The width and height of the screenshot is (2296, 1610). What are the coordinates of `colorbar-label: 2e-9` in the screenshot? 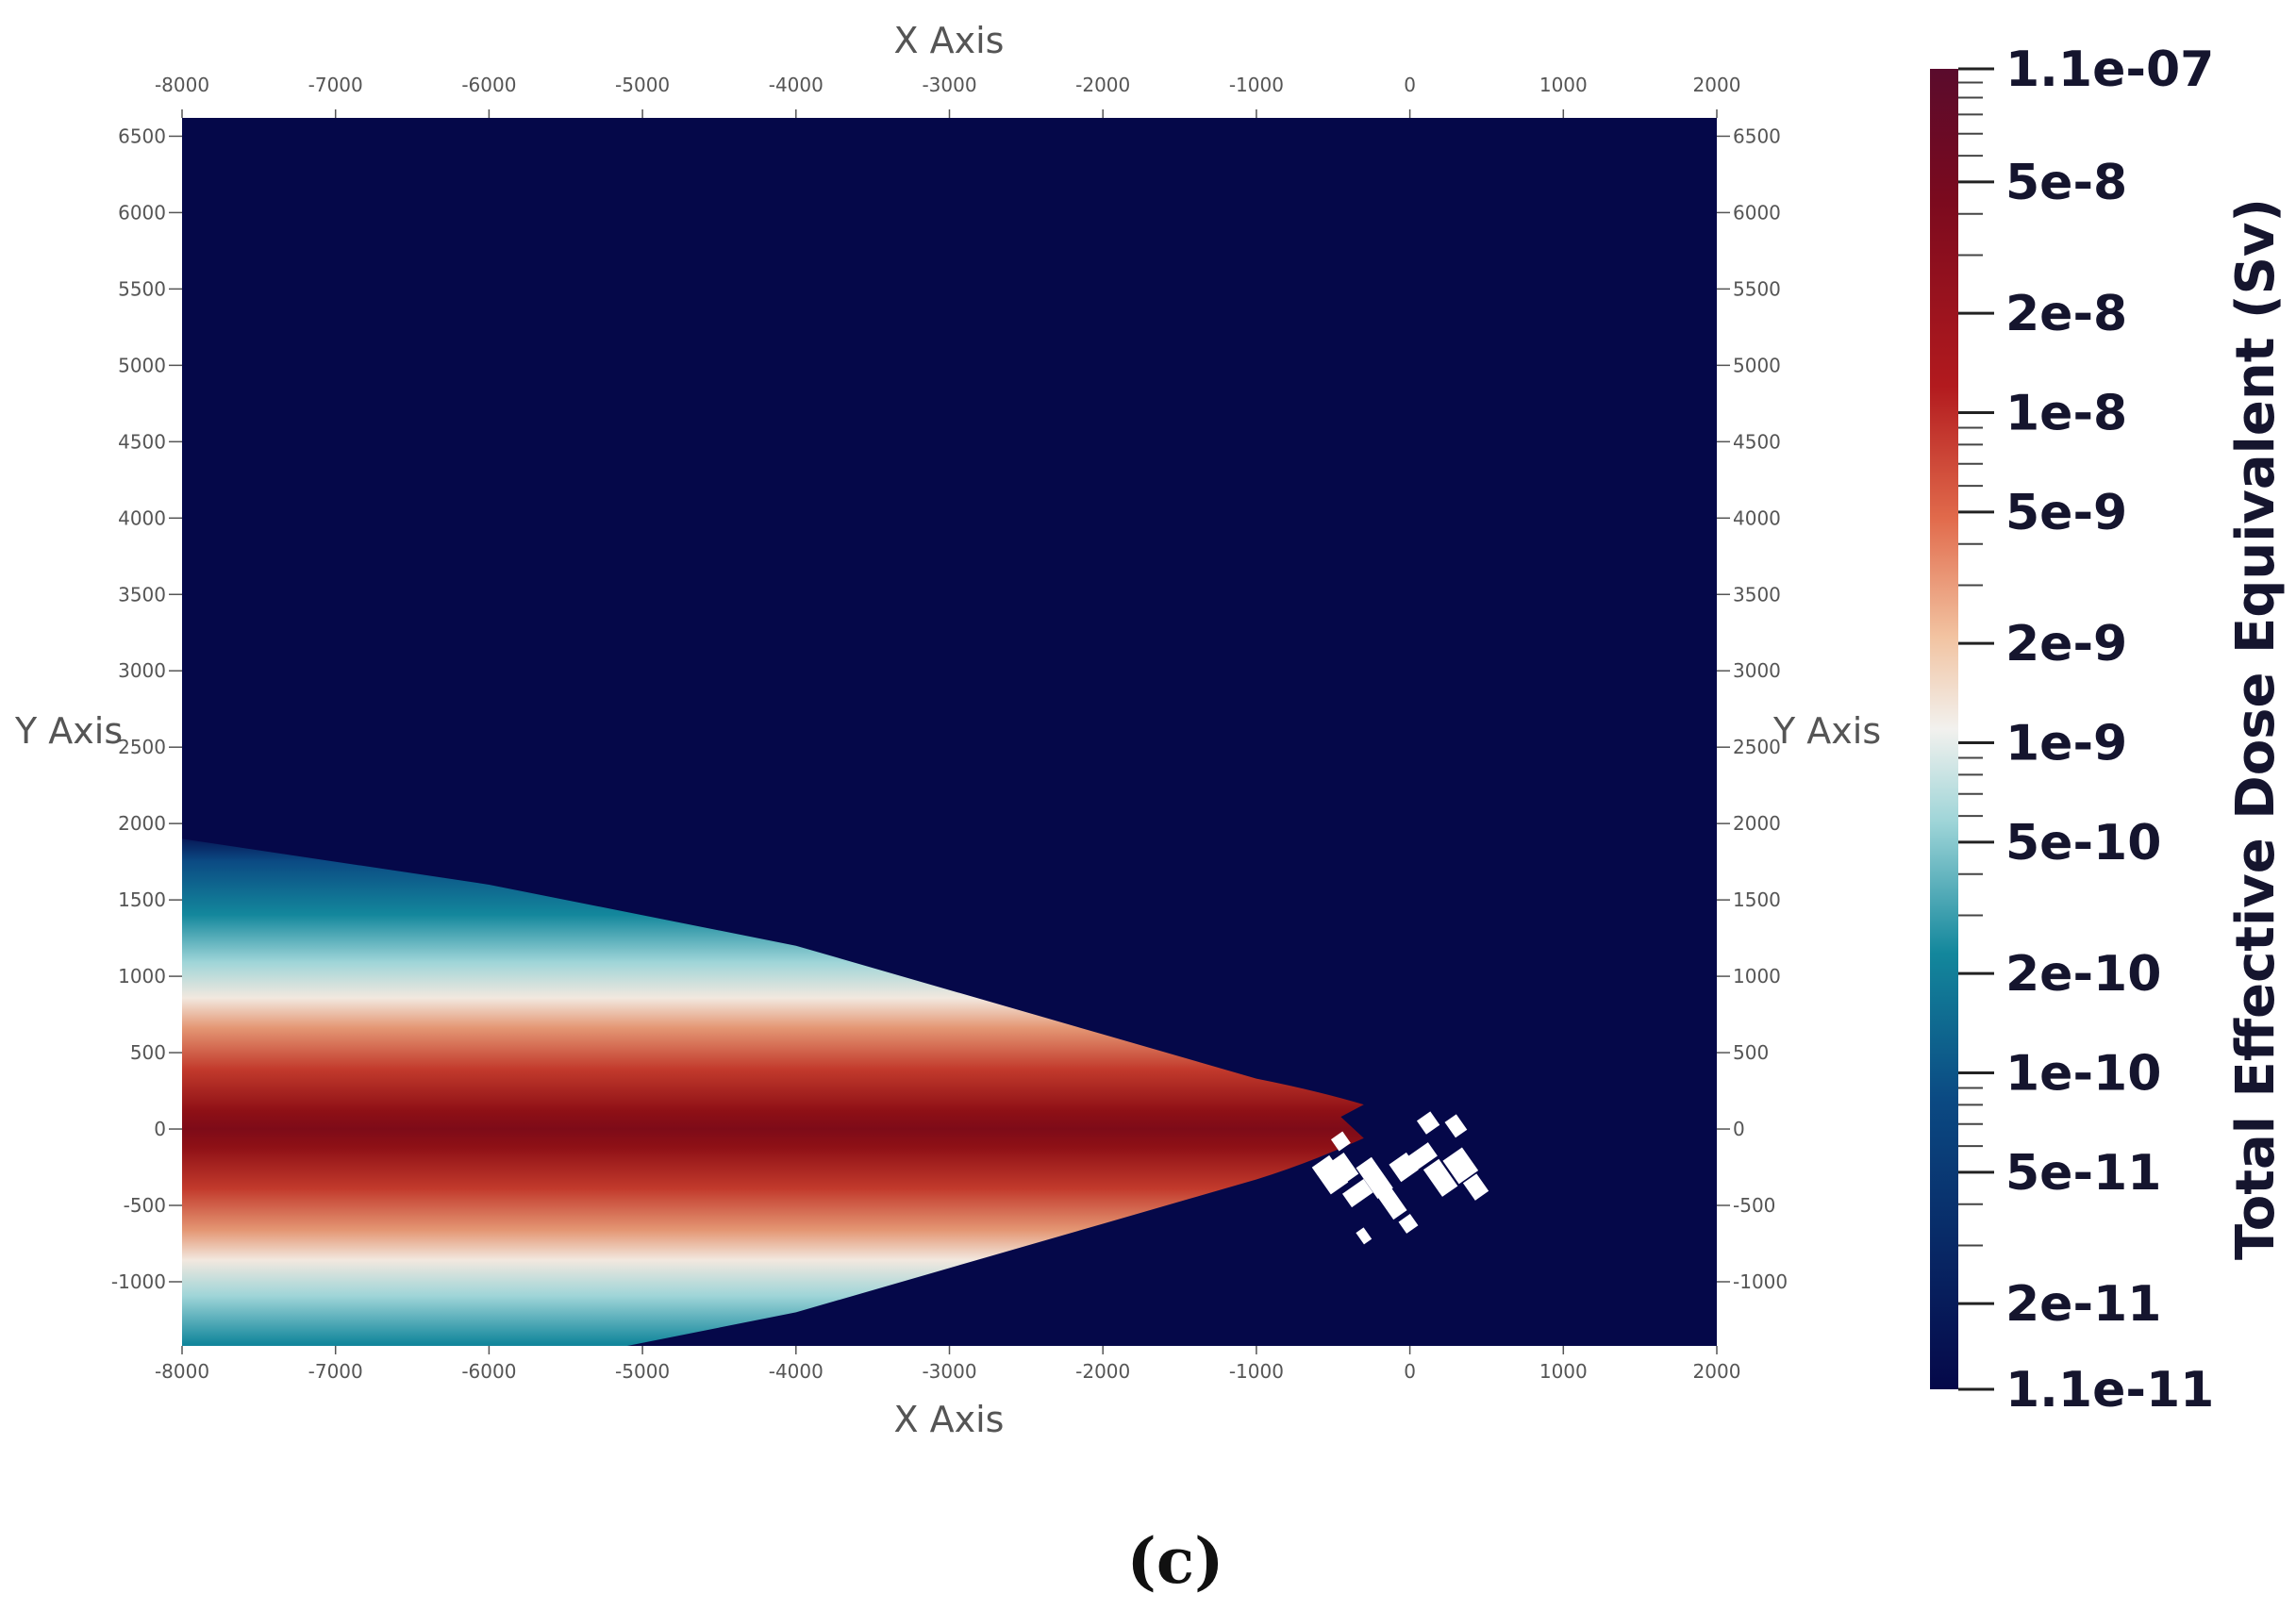 It's located at (2066, 644).